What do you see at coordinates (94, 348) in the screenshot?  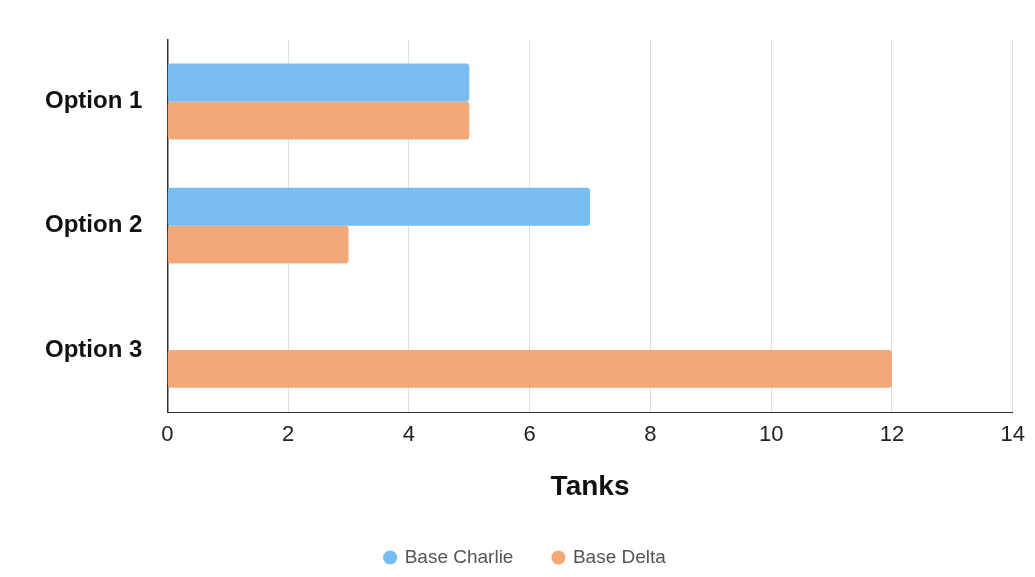 I see `y-tick-label: Option 3` at bounding box center [94, 348].